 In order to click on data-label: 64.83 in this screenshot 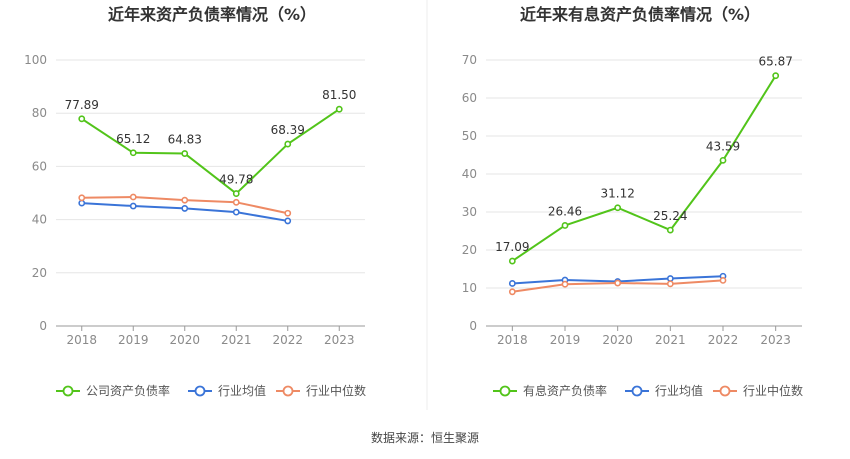, I will do `click(185, 140)`.